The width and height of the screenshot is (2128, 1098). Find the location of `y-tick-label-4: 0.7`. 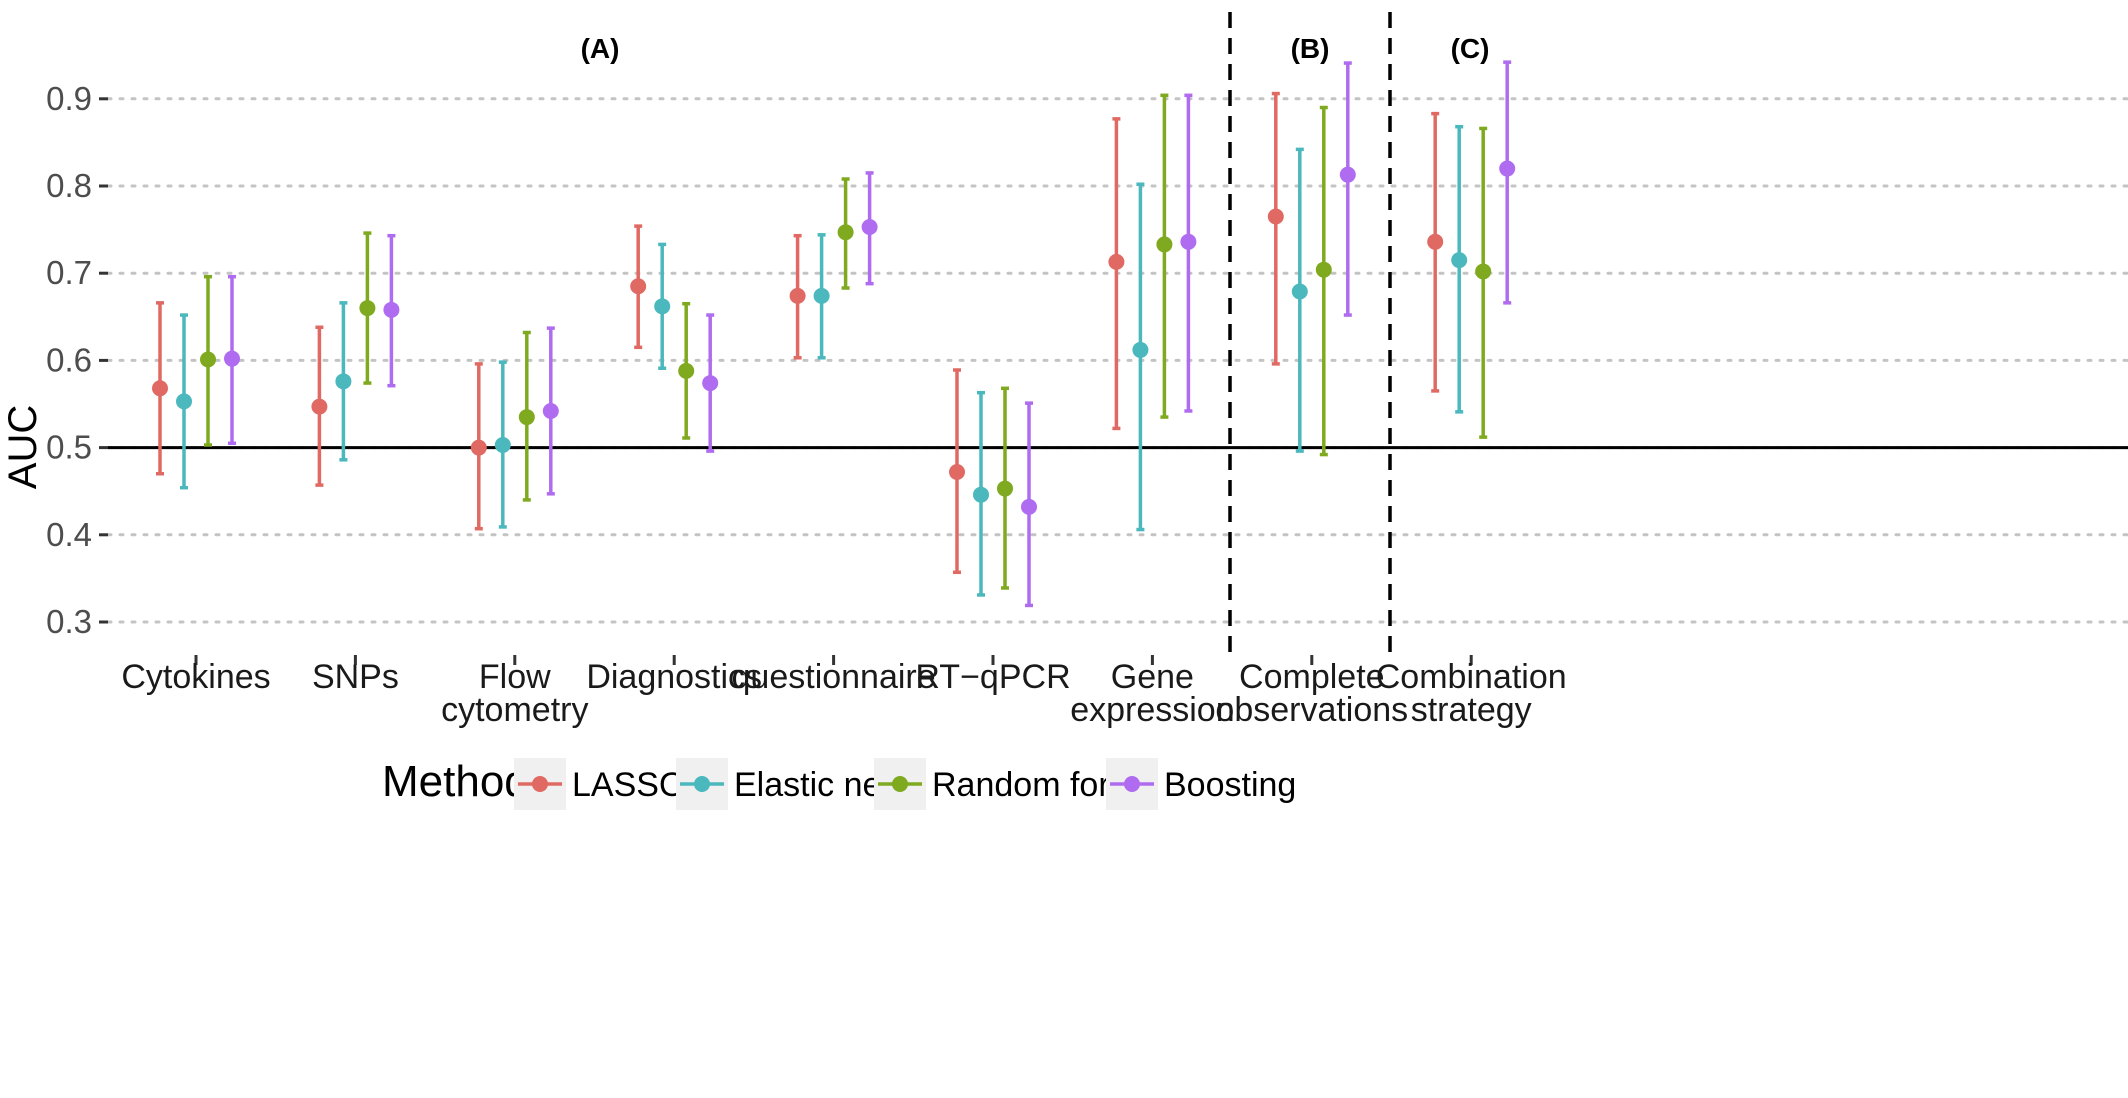

y-tick-label-4: 0.7 is located at coordinates (69, 272).